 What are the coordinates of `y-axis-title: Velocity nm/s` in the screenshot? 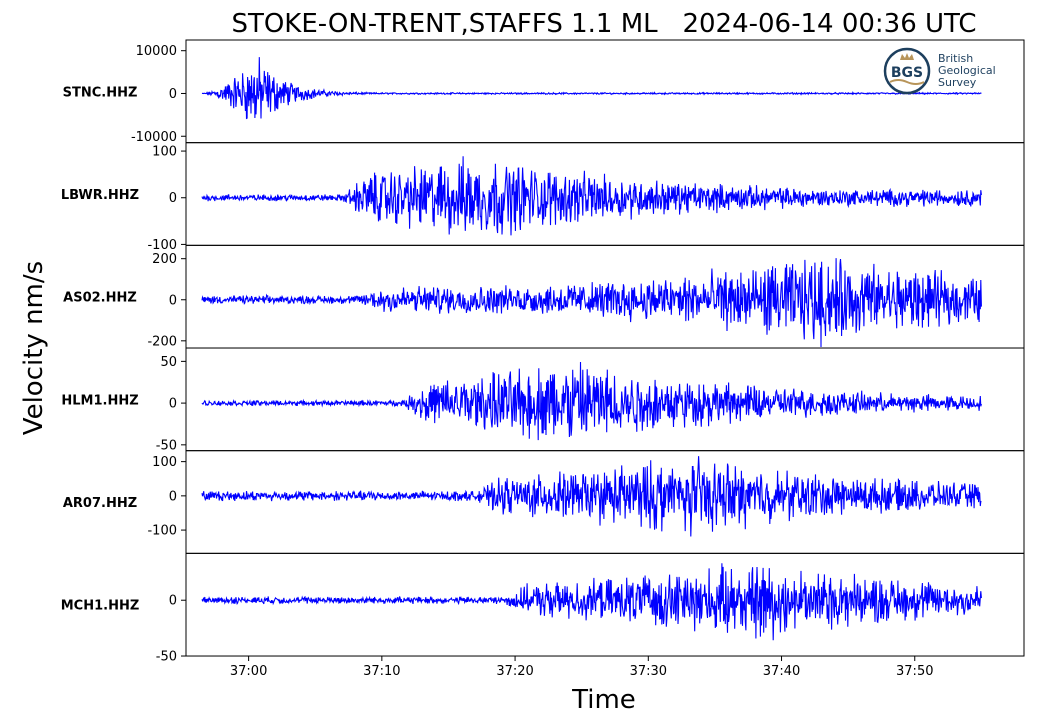 It's located at (34, 348).